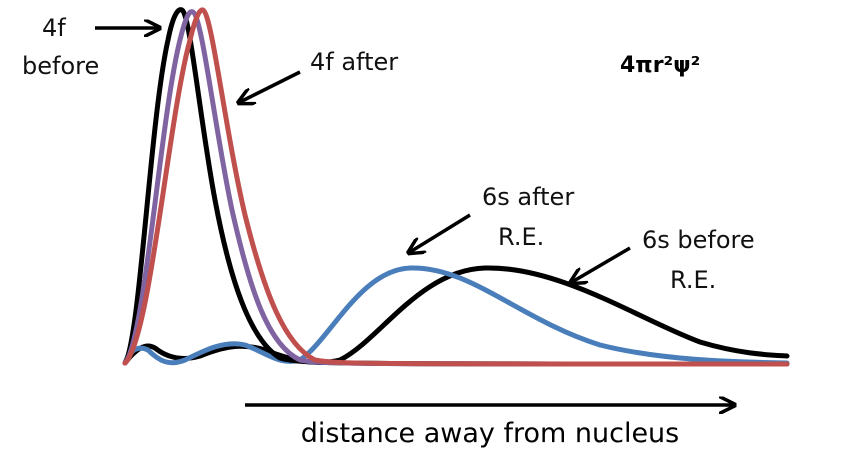  What do you see at coordinates (660, 65) in the screenshot?
I see `function-label: 4πr²ψ²` at bounding box center [660, 65].